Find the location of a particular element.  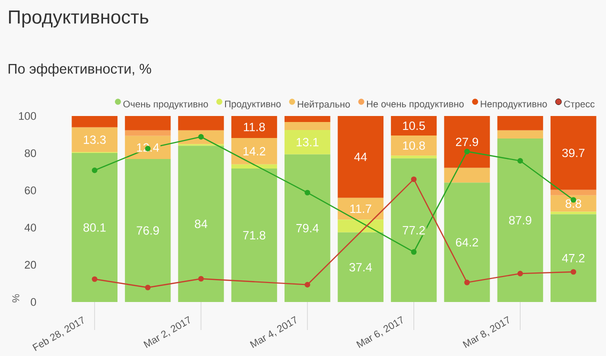

x-tick-label: Mar 4, 2017 is located at coordinates (273, 332).